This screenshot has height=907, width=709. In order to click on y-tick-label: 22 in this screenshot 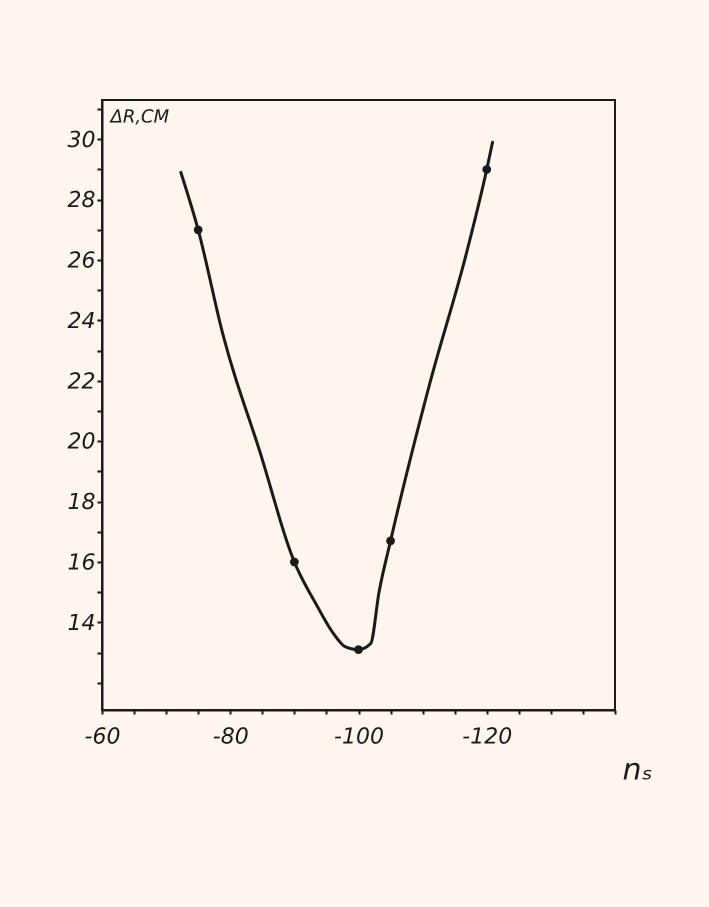, I will do `click(82, 381)`.